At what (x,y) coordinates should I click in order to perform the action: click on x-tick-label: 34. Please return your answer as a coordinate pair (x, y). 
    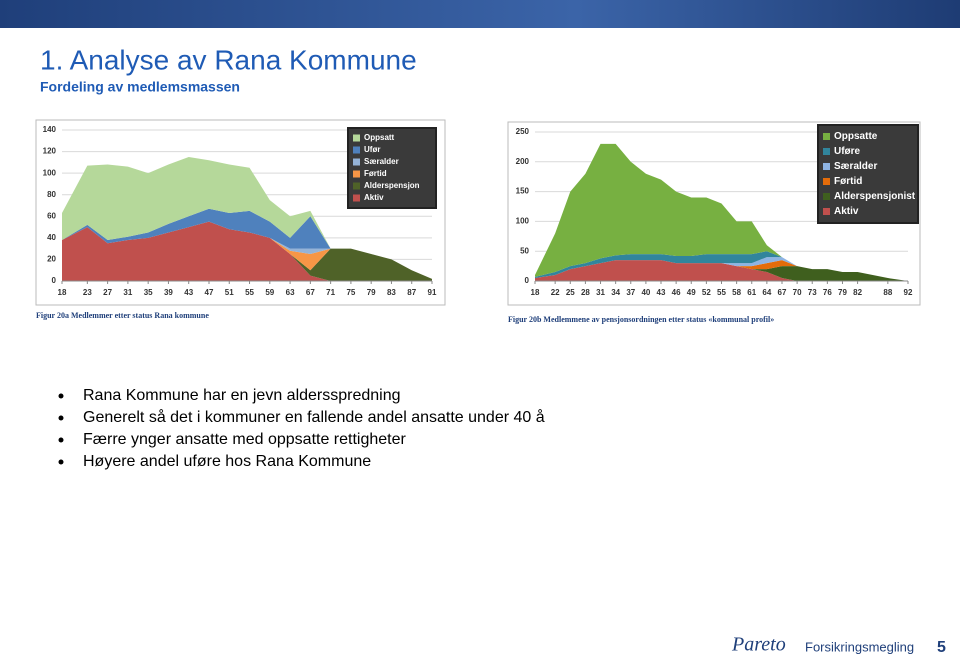
    Looking at the image, I should click on (615, 292).